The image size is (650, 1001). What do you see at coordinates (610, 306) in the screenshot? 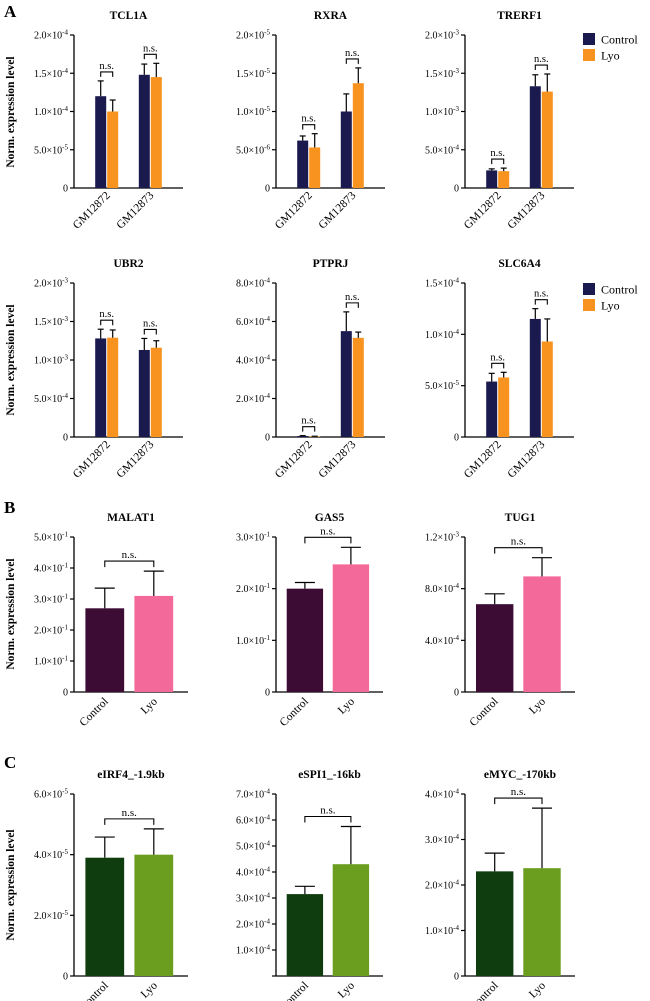
I see `legend-label-lyo: Lyo` at bounding box center [610, 306].